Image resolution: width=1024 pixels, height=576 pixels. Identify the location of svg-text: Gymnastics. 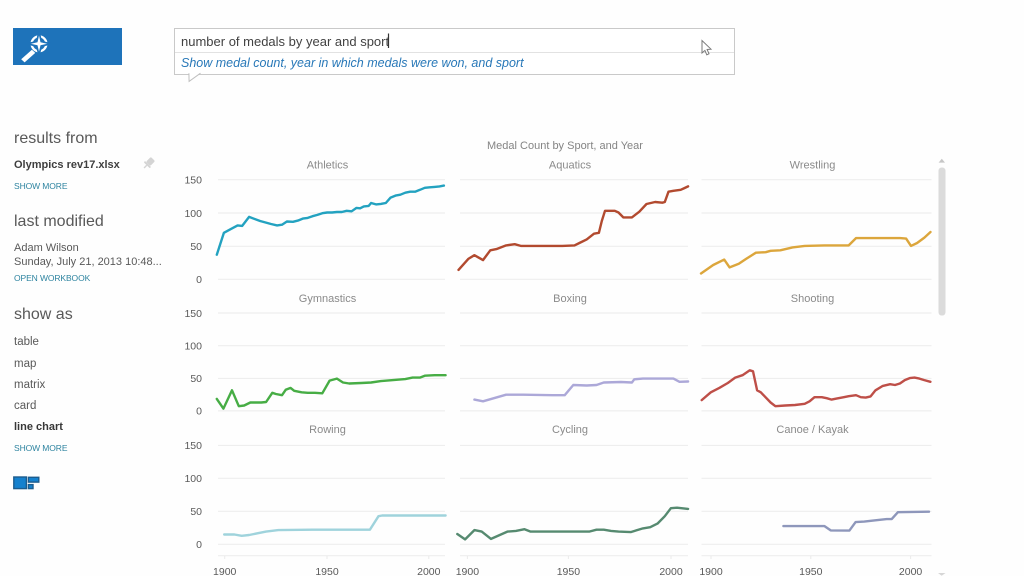
(328, 299).